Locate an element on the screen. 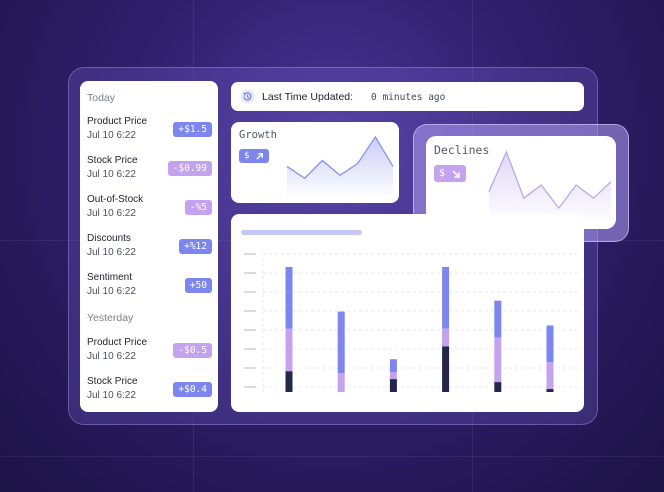  change-badge: +%12 is located at coordinates (195, 246).